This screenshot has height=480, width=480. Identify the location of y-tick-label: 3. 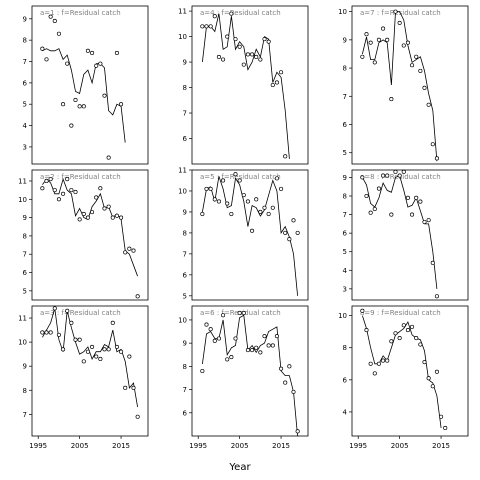
(25, 147).